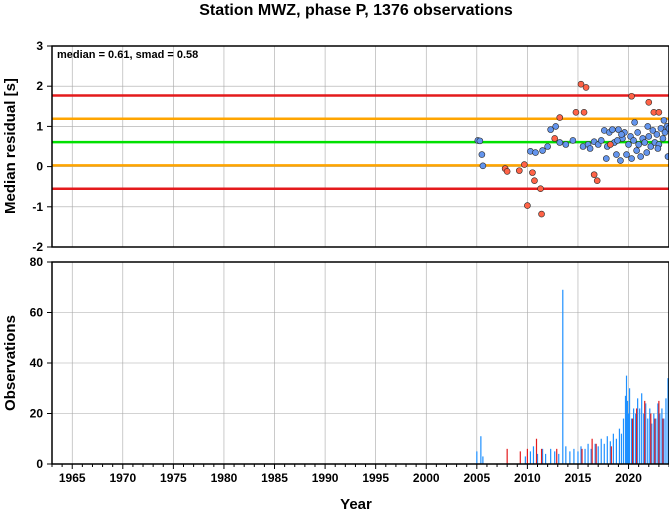 The image size is (669, 511). I want to click on observation-bars, so click(572, 376).